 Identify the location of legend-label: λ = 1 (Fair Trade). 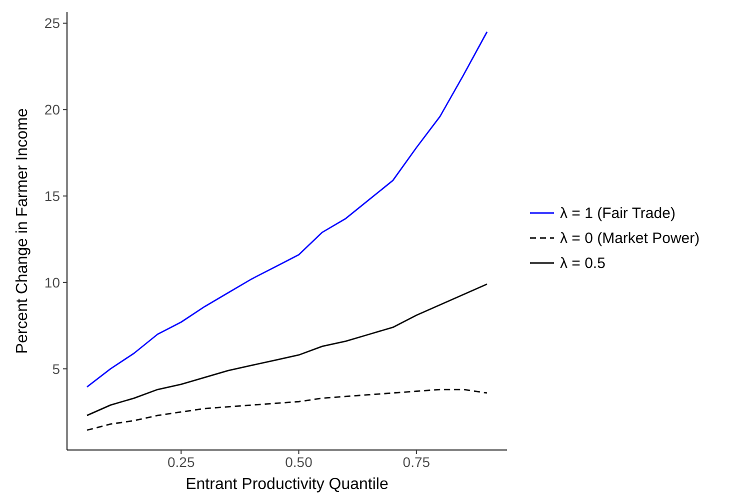
(618, 213).